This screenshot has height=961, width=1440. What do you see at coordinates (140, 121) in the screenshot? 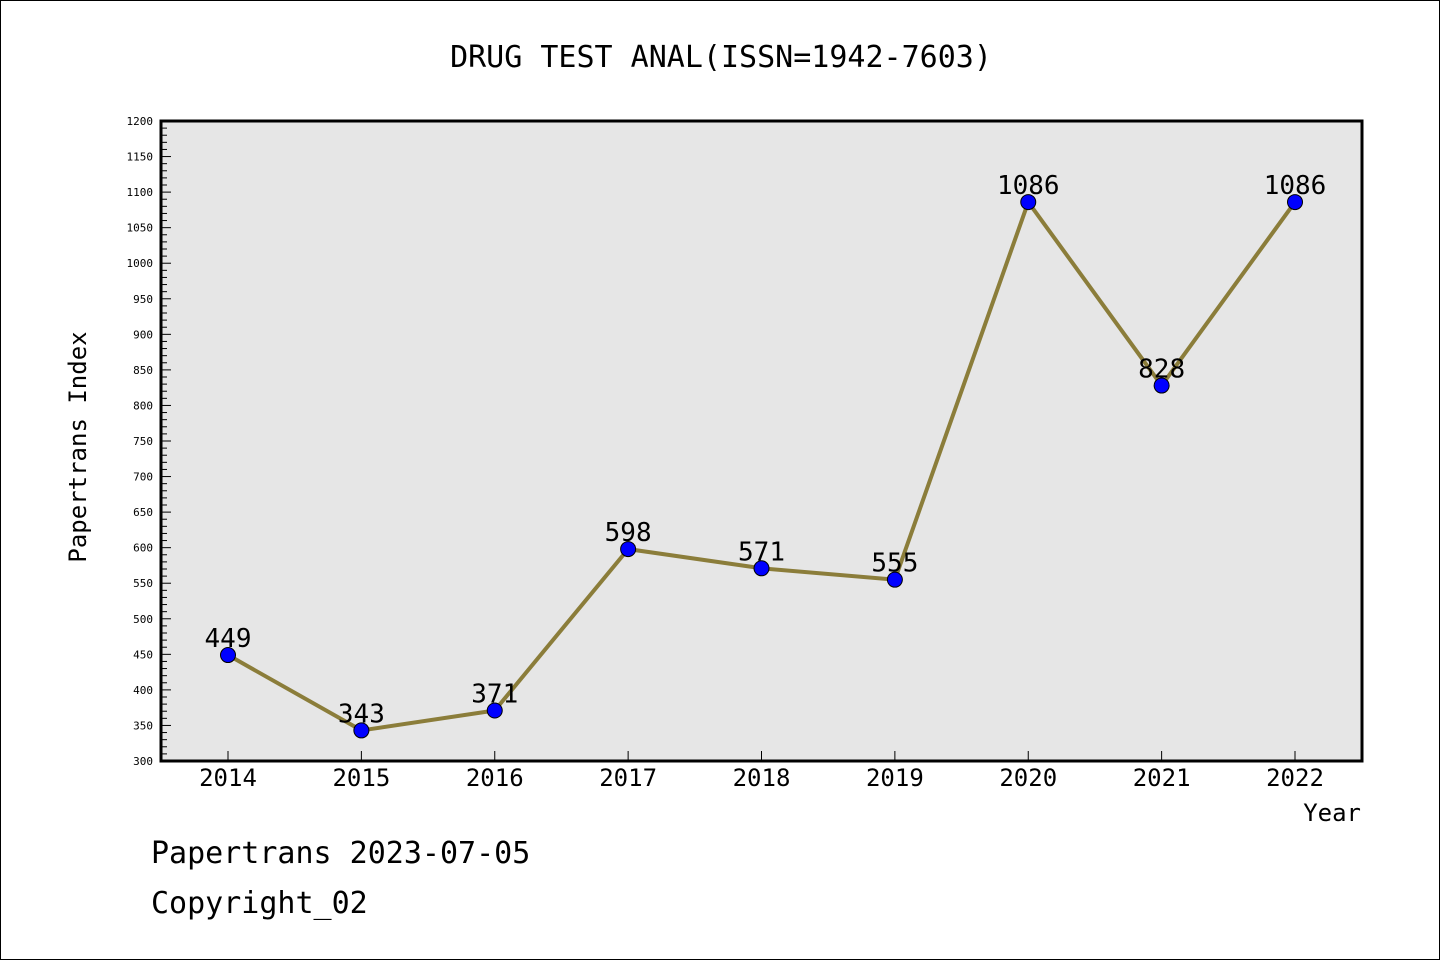
I see `y-tick-label: 1200` at bounding box center [140, 121].